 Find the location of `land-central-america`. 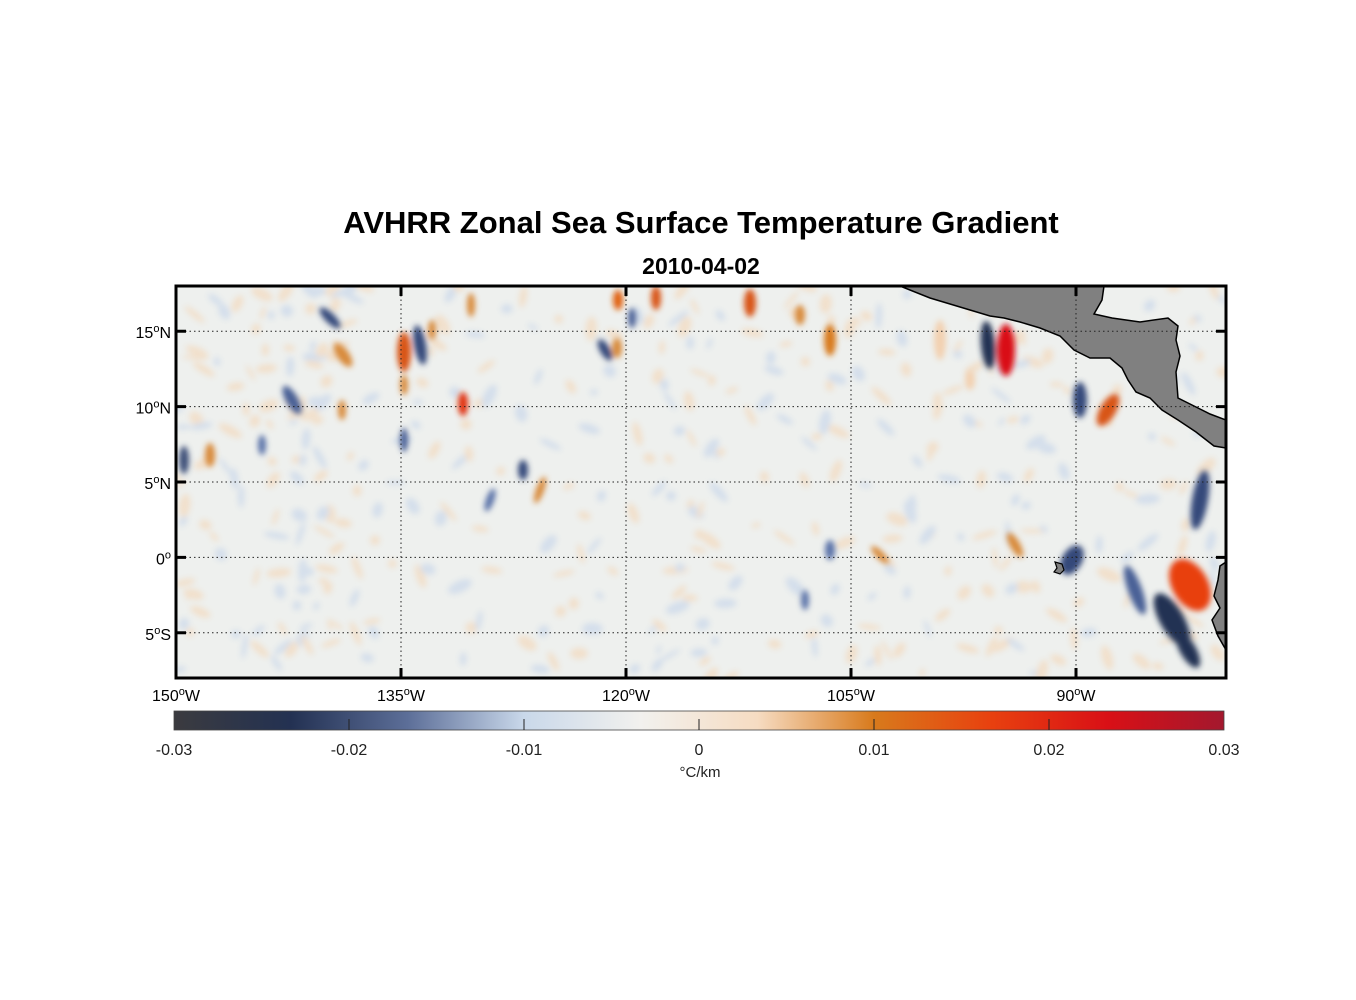

land-central-america is located at coordinates (1062, 367).